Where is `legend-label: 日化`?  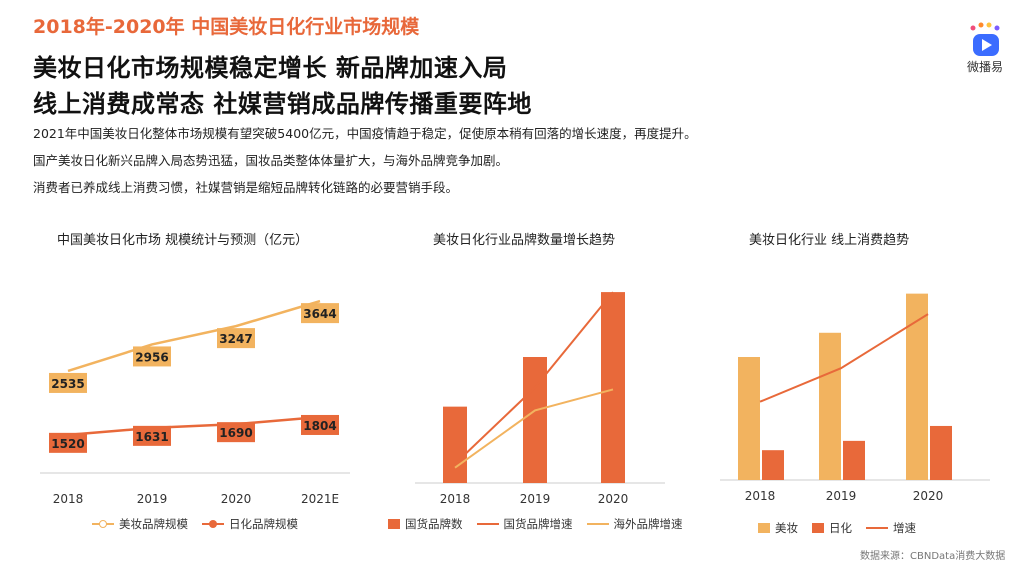
legend-label: 日化 is located at coordinates (840, 528).